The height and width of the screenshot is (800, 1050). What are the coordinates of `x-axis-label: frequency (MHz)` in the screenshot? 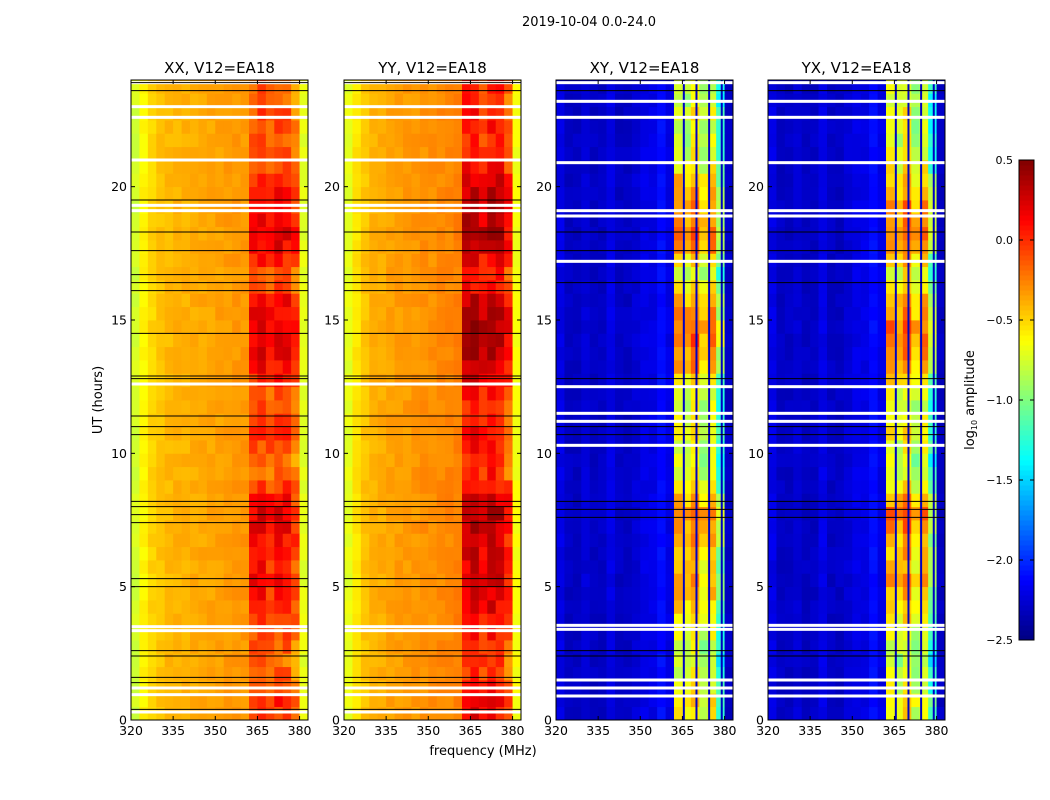 It's located at (482, 751).